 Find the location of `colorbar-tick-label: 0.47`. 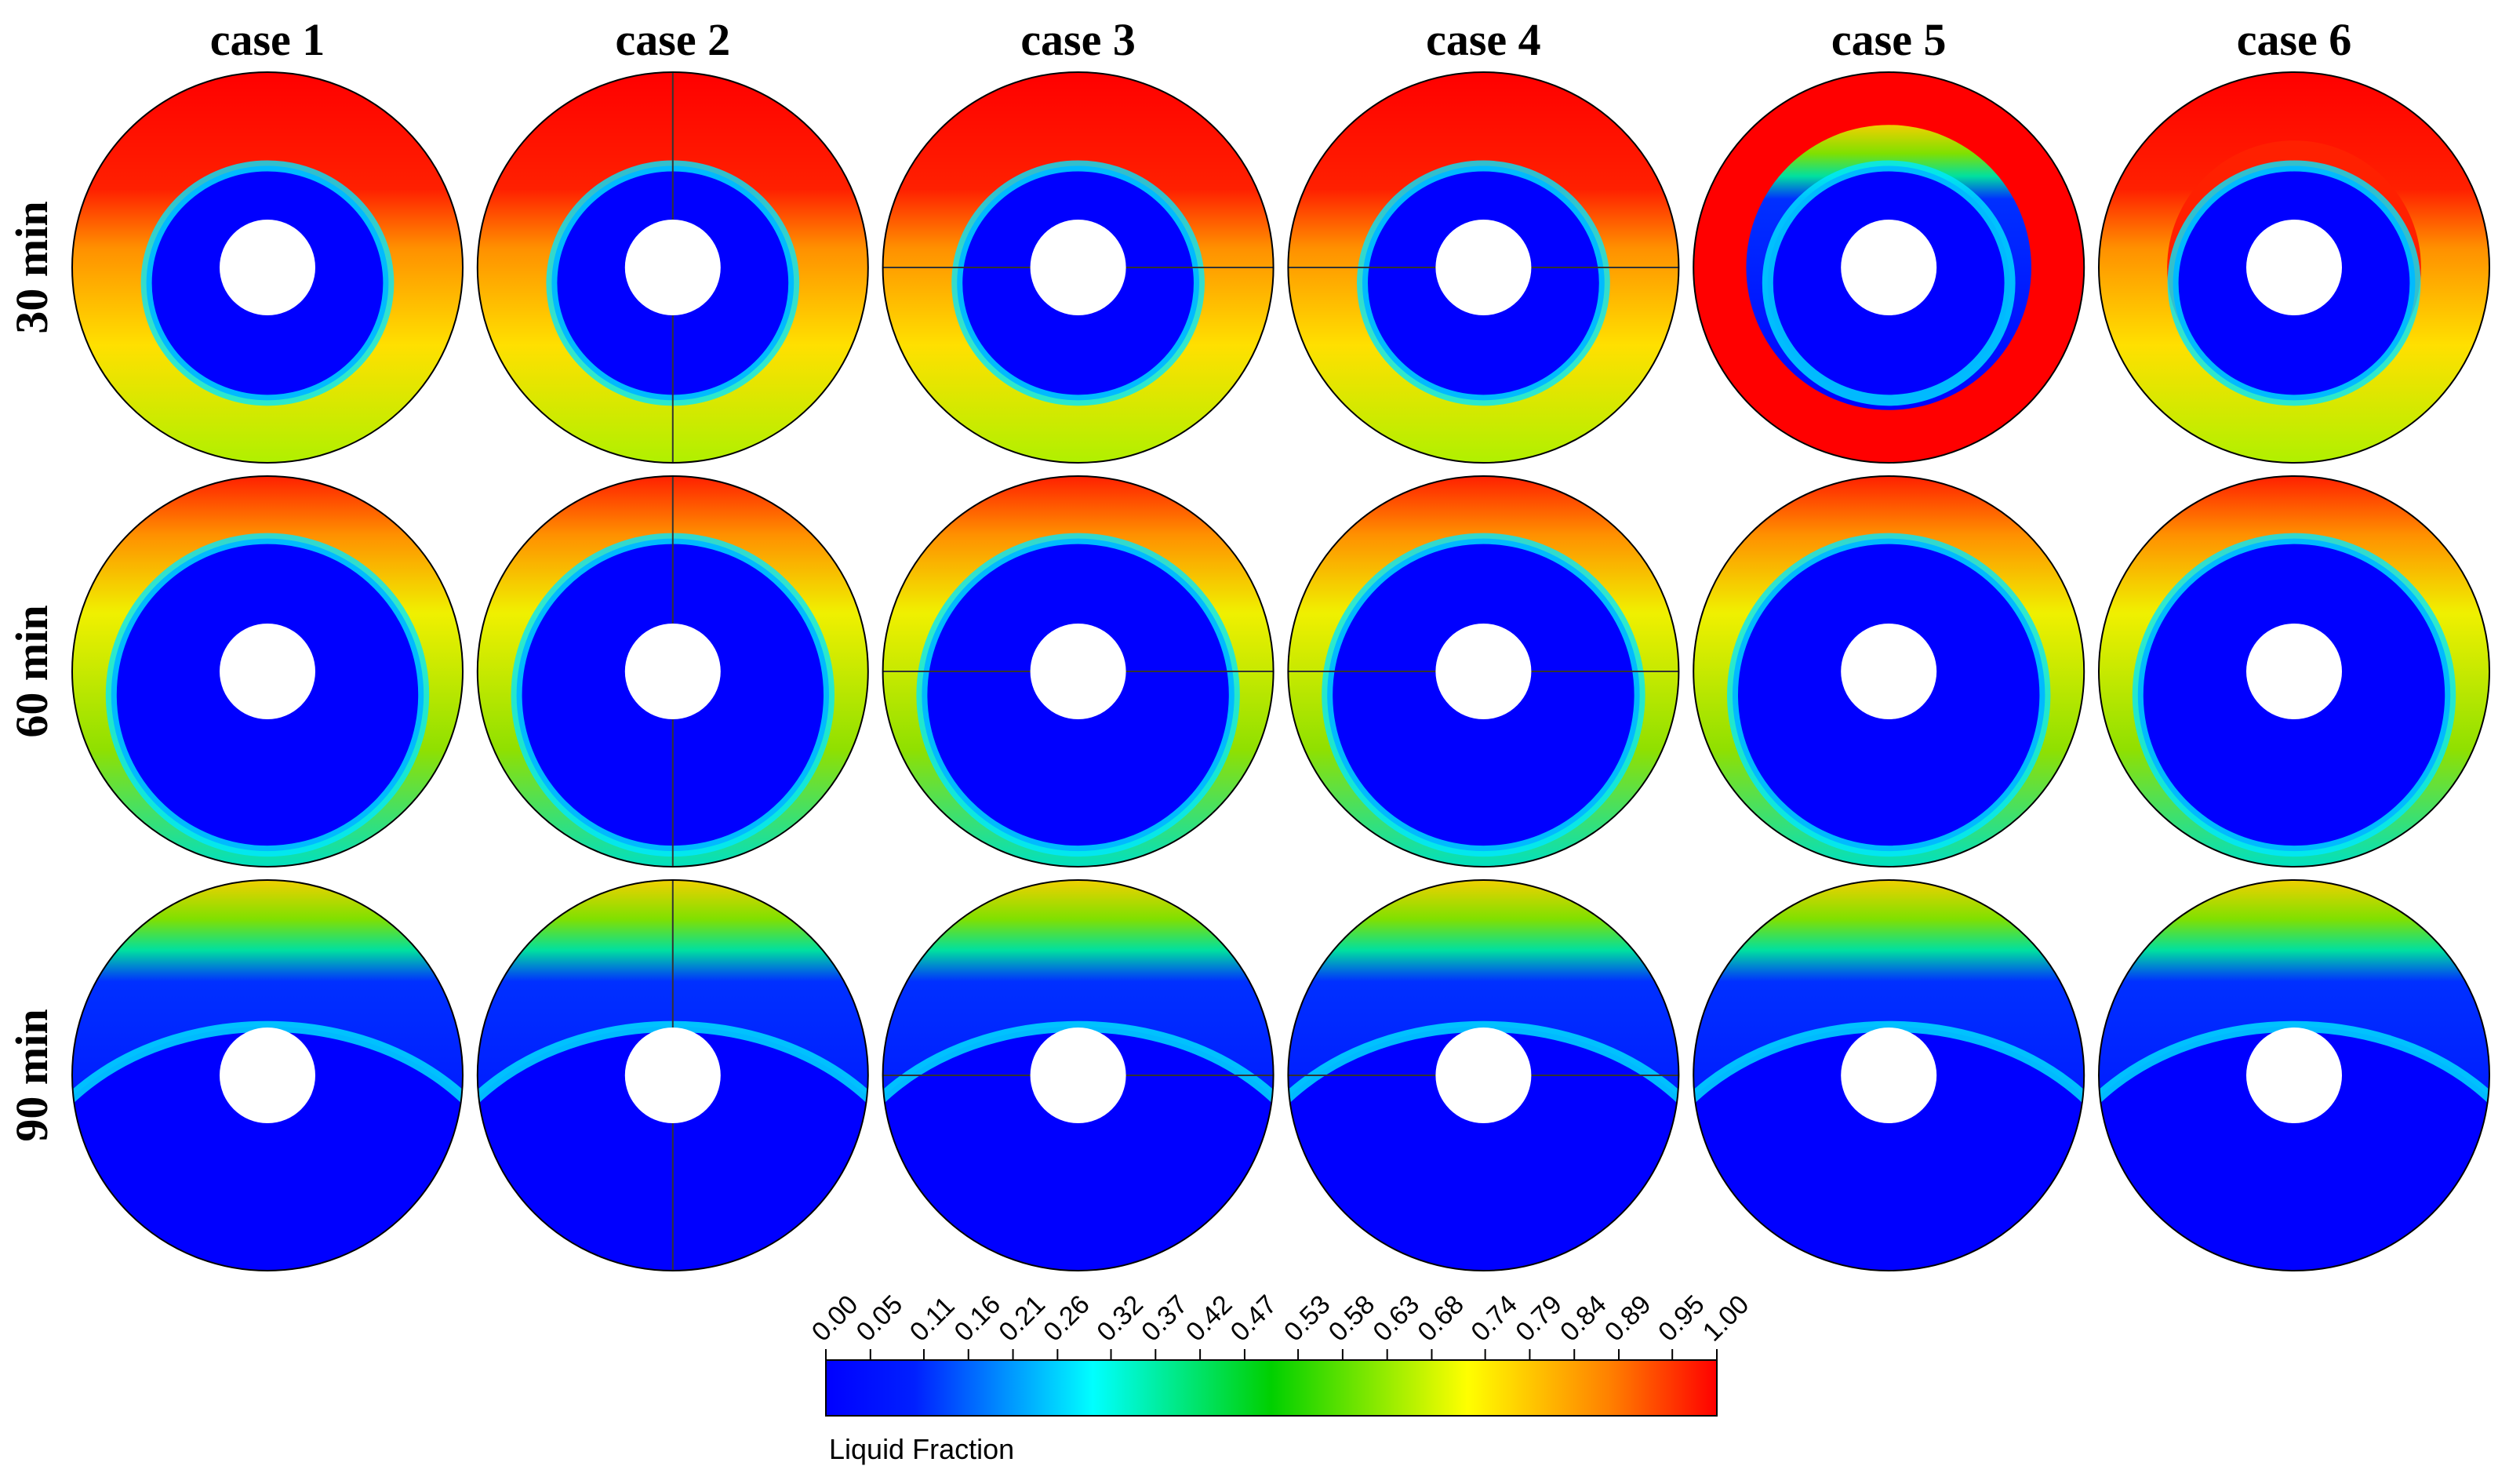

colorbar-tick-label: 0.47 is located at coordinates (1254, 1318).